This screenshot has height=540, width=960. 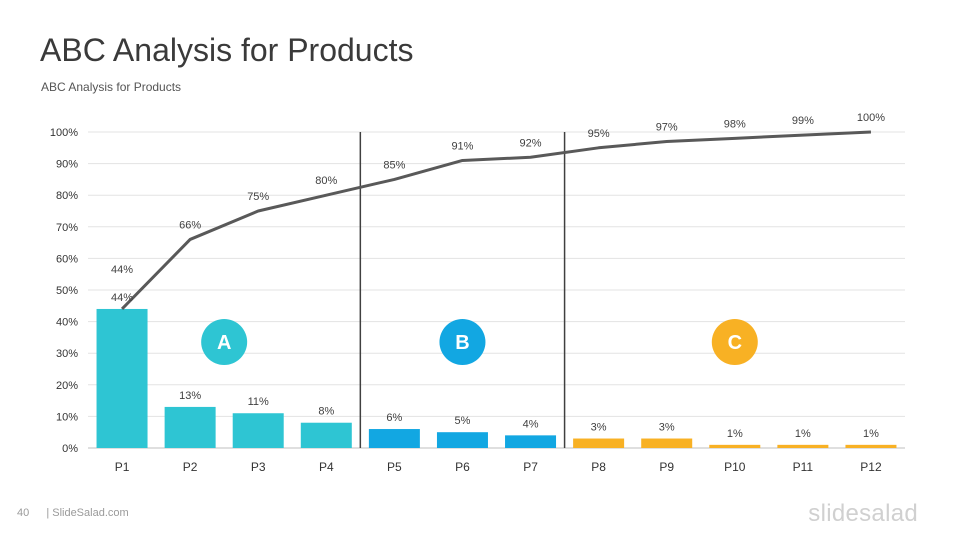 What do you see at coordinates (67, 165) in the screenshot?
I see `y-tick-label: 90%` at bounding box center [67, 165].